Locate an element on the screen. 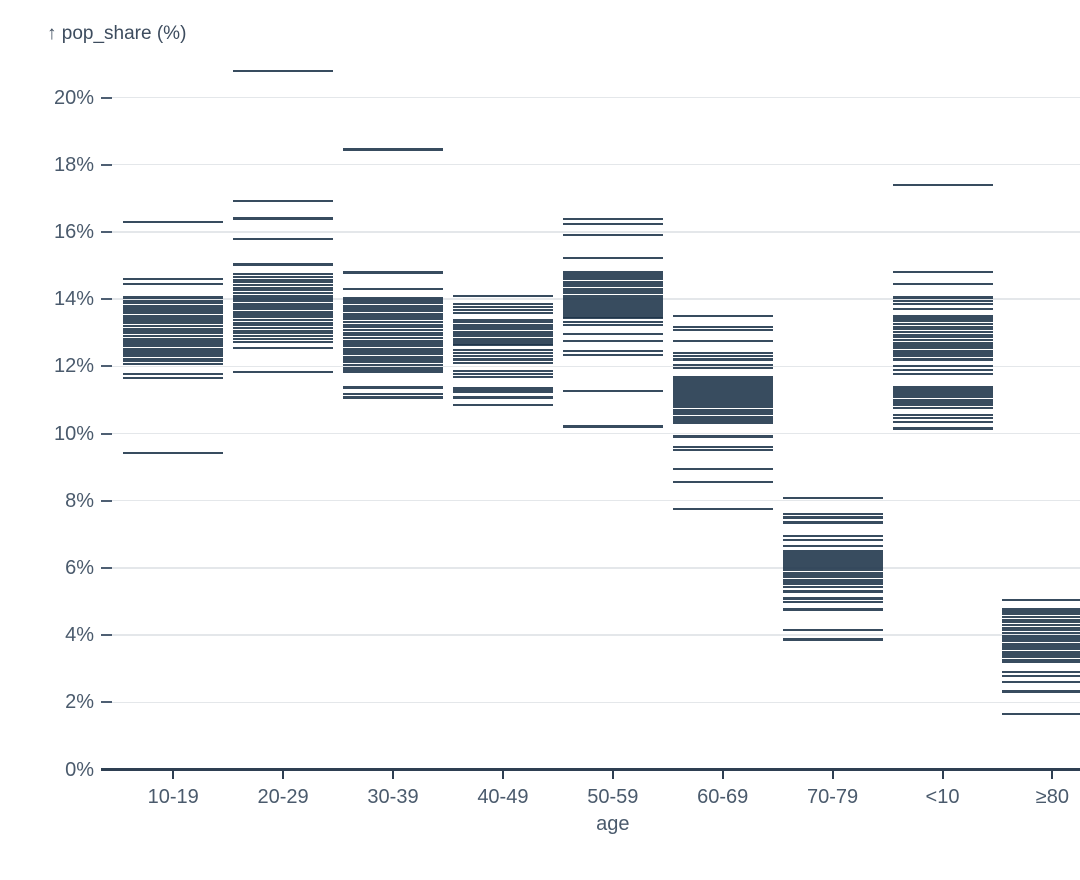  y-axis-label: 2% is located at coordinates (79, 702).